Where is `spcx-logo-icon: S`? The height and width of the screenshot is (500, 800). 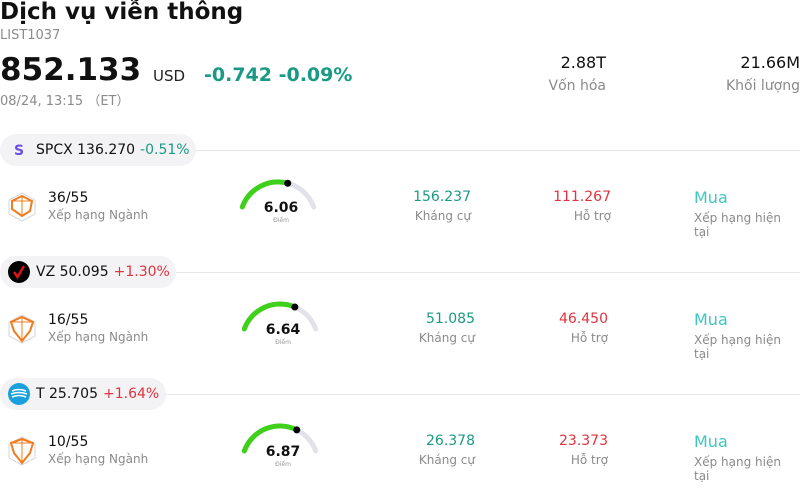
spcx-logo-icon: S is located at coordinates (19, 150).